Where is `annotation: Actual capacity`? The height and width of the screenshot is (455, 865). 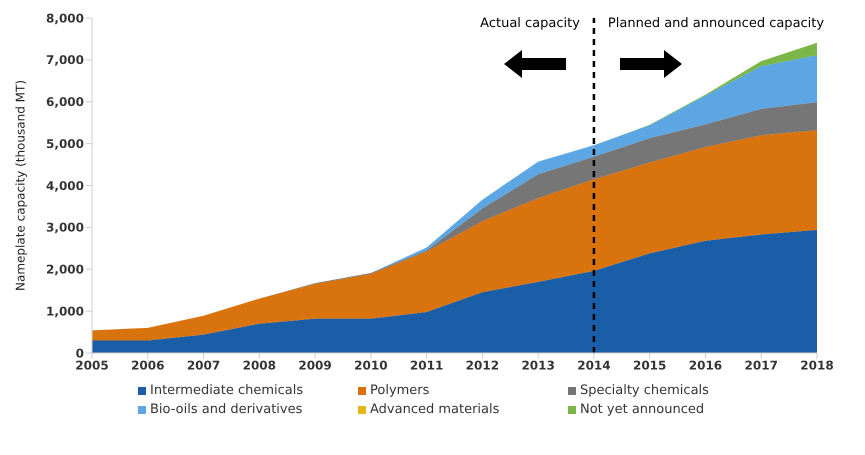
annotation: Actual capacity is located at coordinates (530, 23).